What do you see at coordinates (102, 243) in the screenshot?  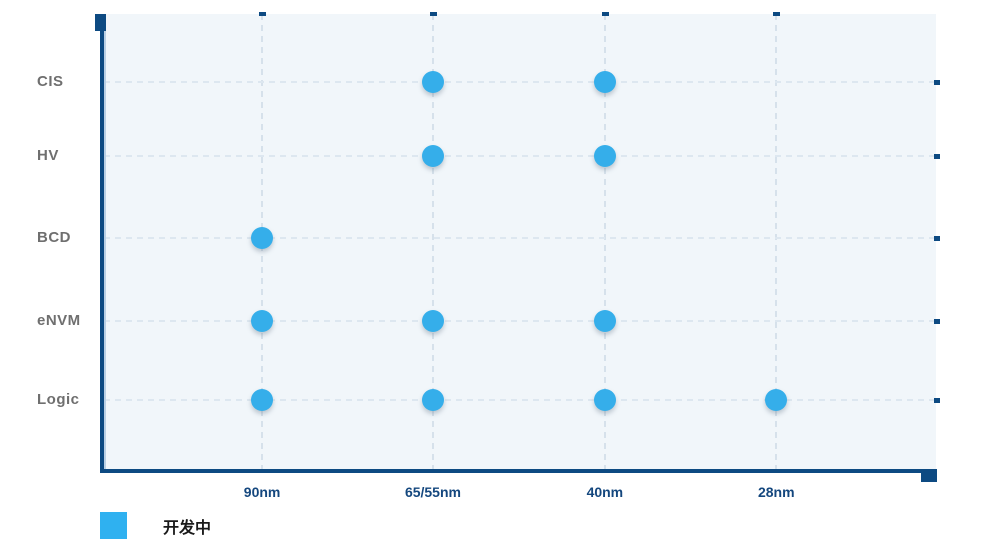 I see `y-axis-line` at bounding box center [102, 243].